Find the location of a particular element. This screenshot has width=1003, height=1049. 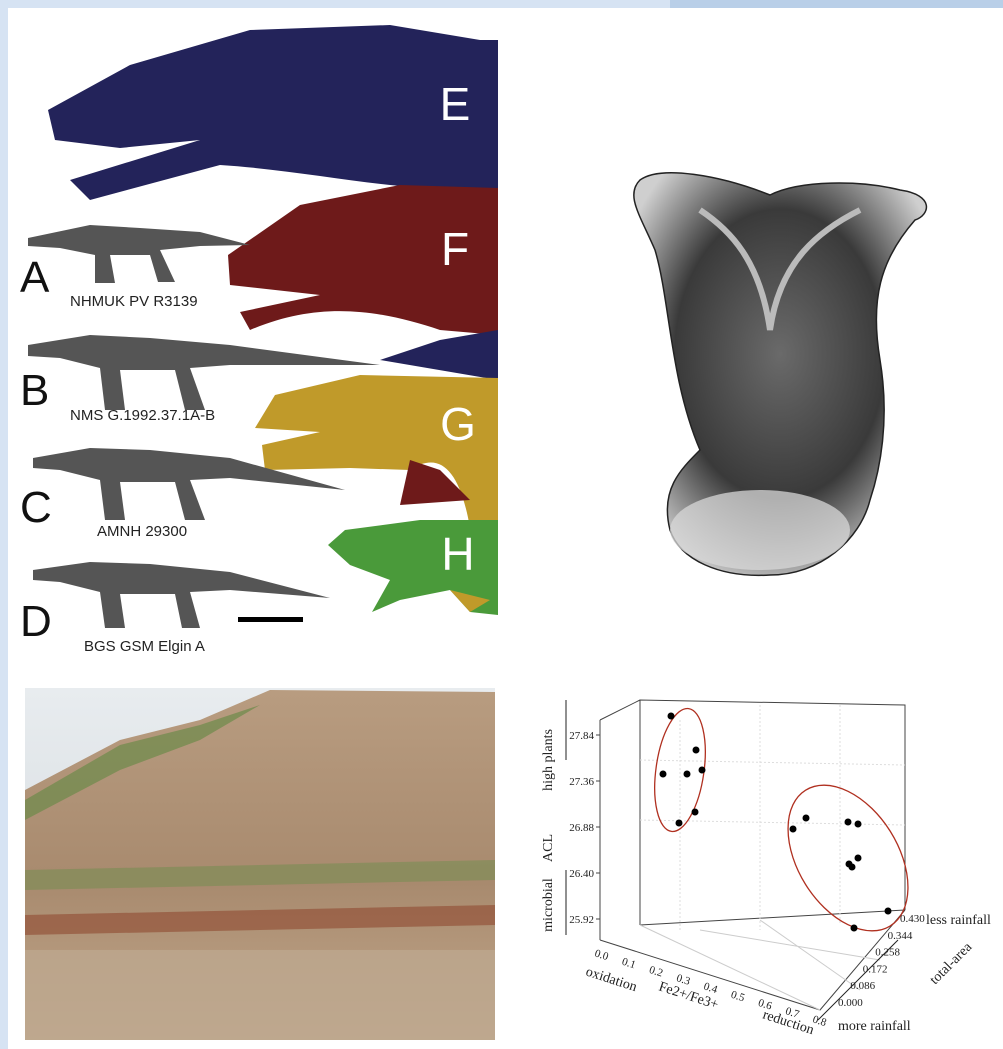

wall-grid is located at coordinates (772, 817).